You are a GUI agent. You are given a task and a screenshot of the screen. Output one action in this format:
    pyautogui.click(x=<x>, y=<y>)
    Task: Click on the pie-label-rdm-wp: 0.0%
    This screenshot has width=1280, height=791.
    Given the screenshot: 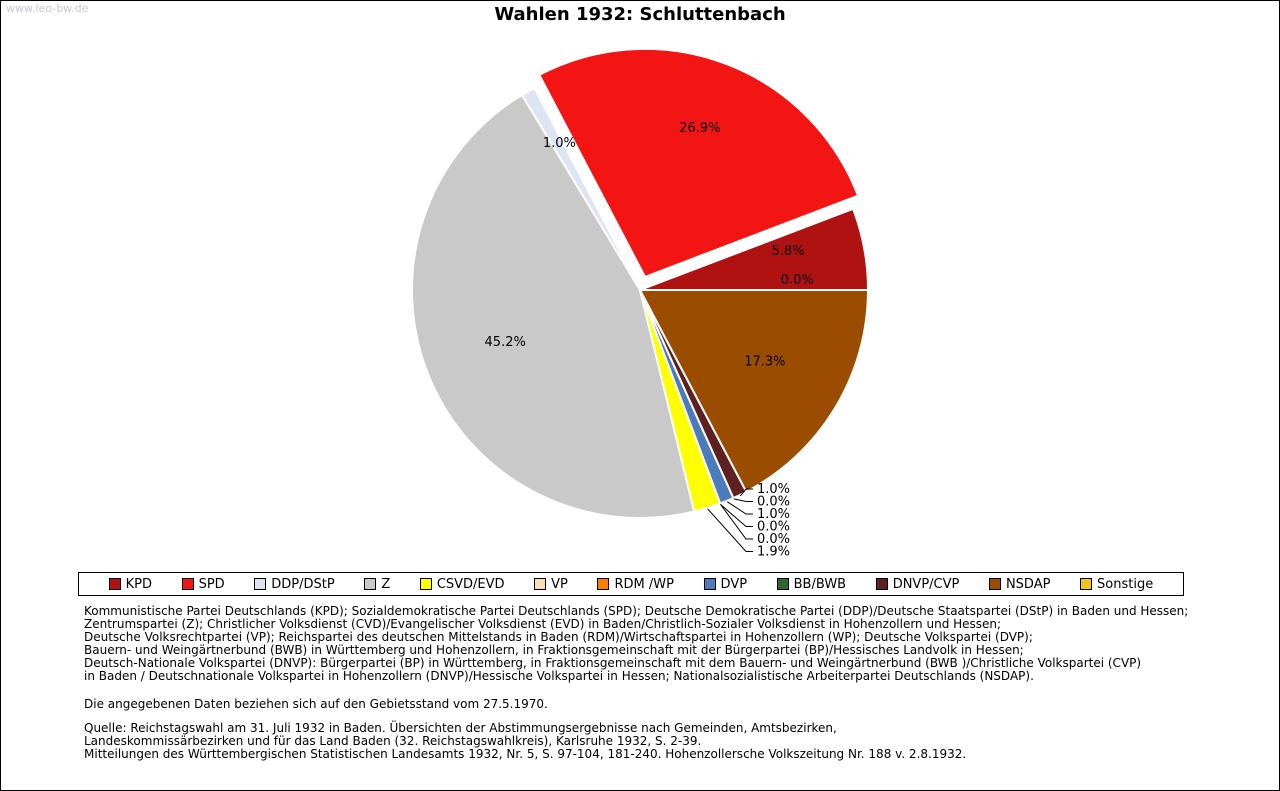 What is the action you would take?
    pyautogui.click(x=773, y=527)
    